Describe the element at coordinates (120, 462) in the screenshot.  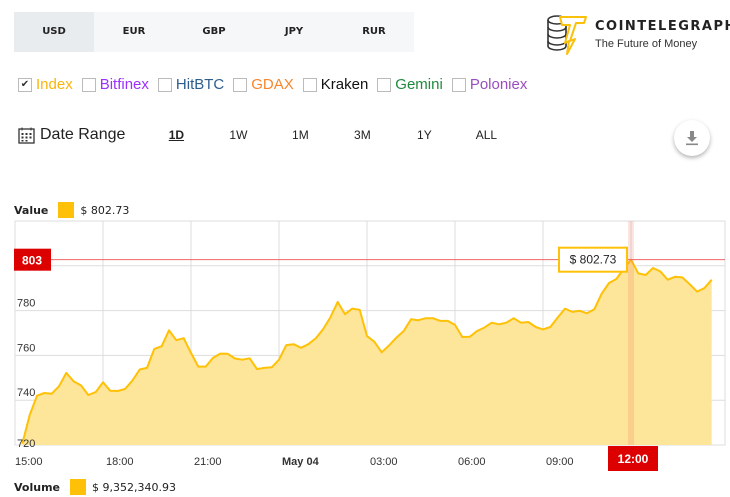
I see `x-tick-label: 18:00` at that location.